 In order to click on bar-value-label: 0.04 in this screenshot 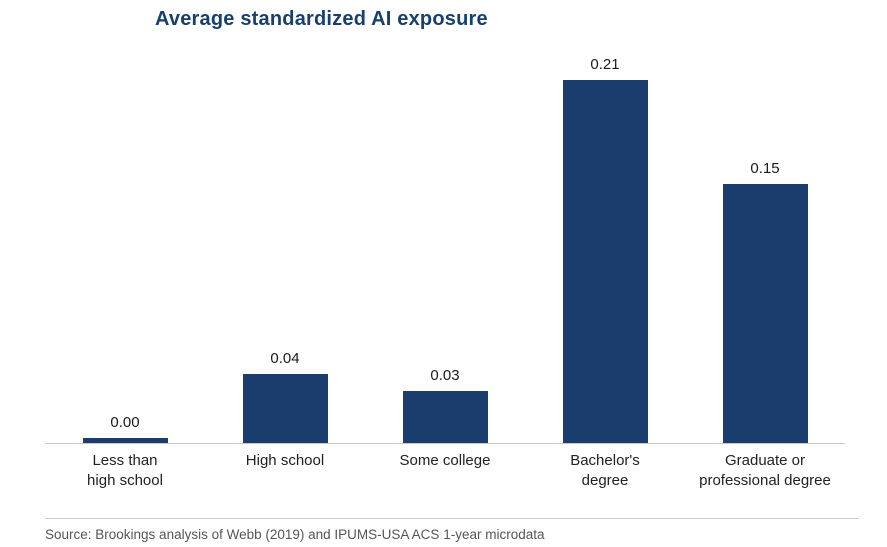, I will do `click(285, 358)`.